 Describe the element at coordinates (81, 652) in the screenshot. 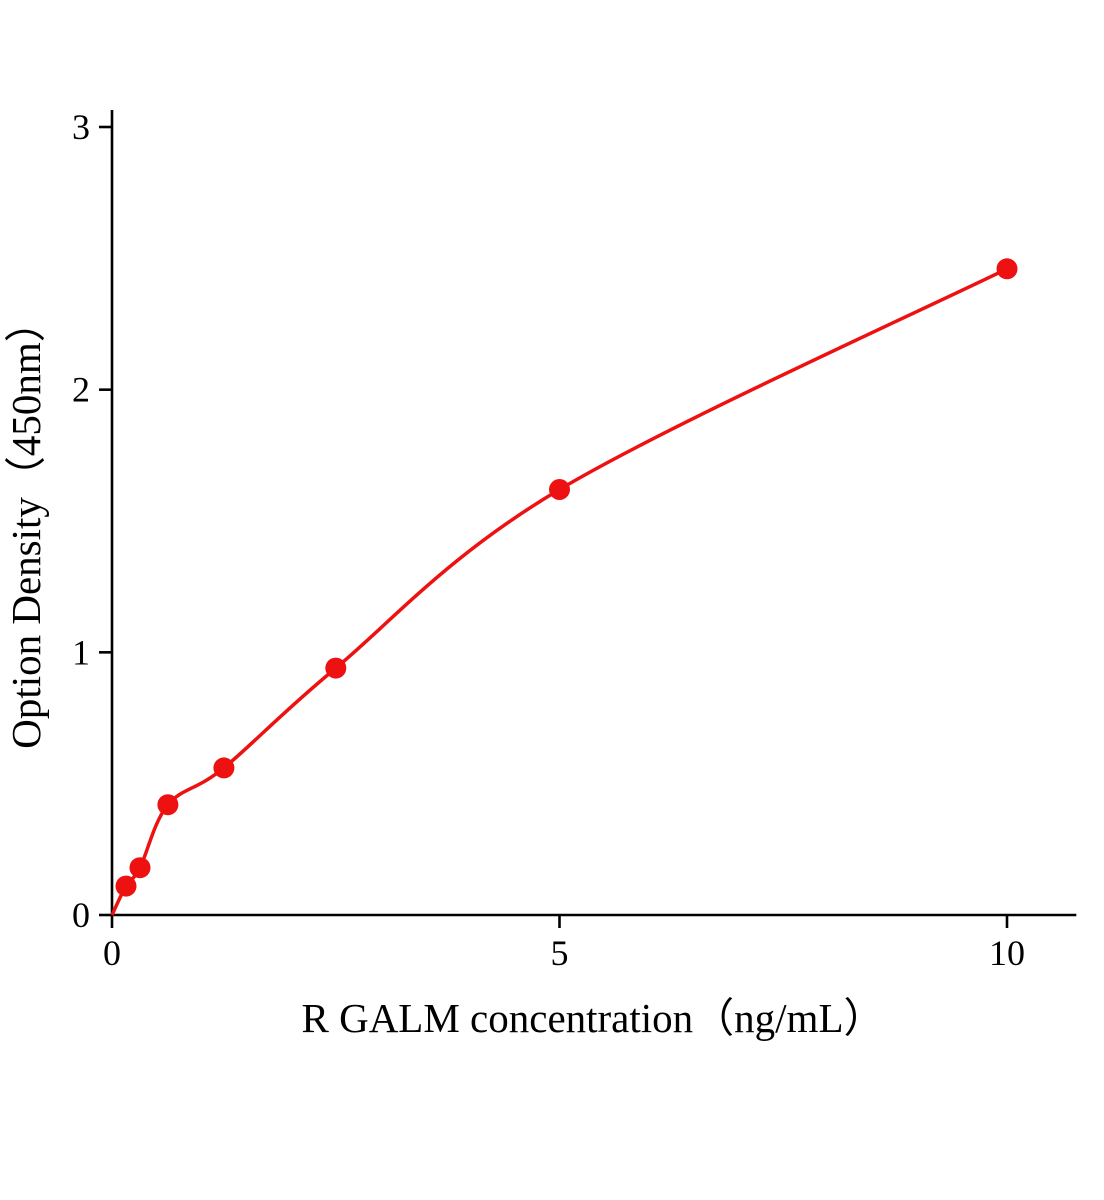

I see `y-tick-label: 1` at that location.